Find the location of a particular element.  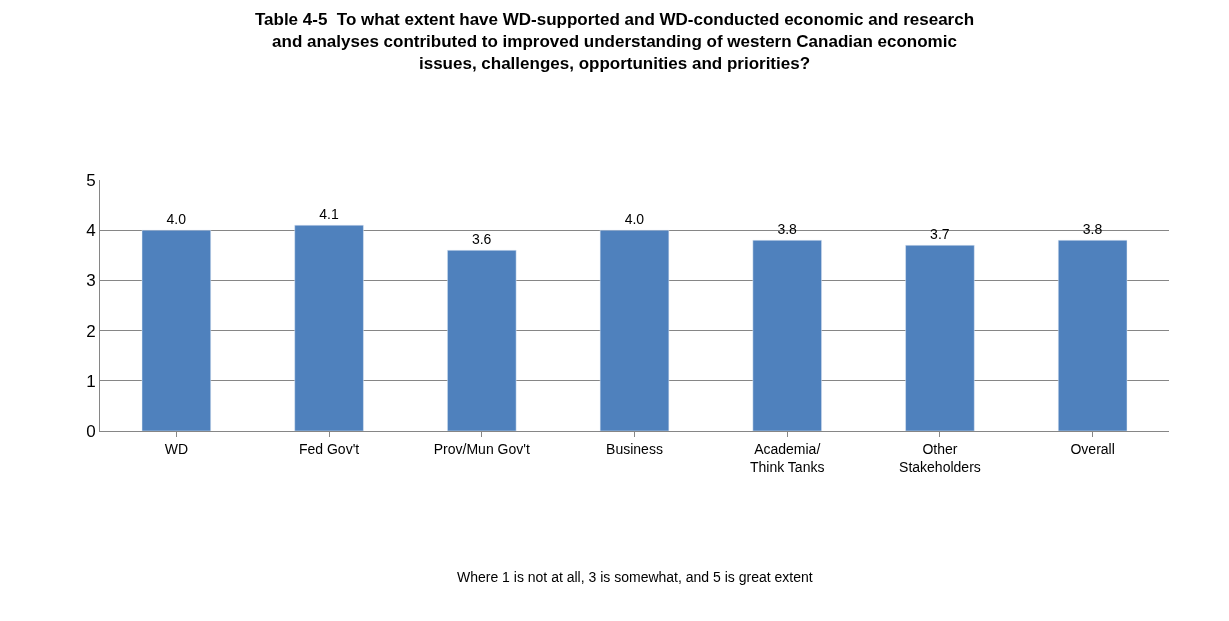

y-tick-label: 3 is located at coordinates (91, 281).